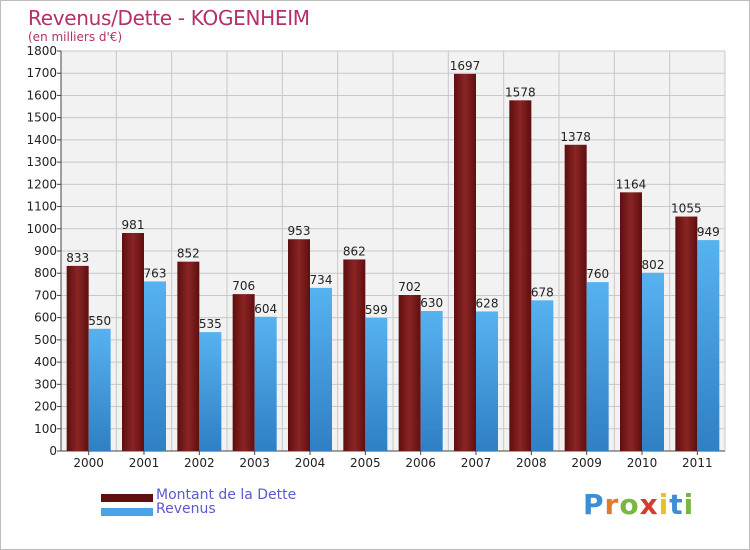 The image size is (750, 550). I want to click on data-label-revenus: 630, so click(431, 303).